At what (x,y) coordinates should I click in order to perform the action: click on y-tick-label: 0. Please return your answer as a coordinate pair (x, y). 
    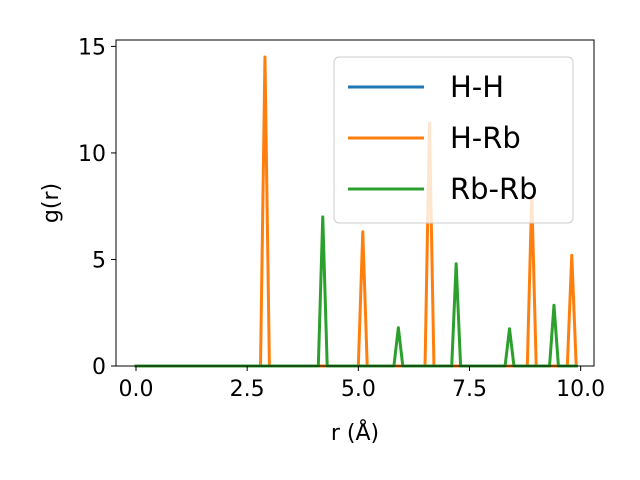
    Looking at the image, I should click on (99, 367).